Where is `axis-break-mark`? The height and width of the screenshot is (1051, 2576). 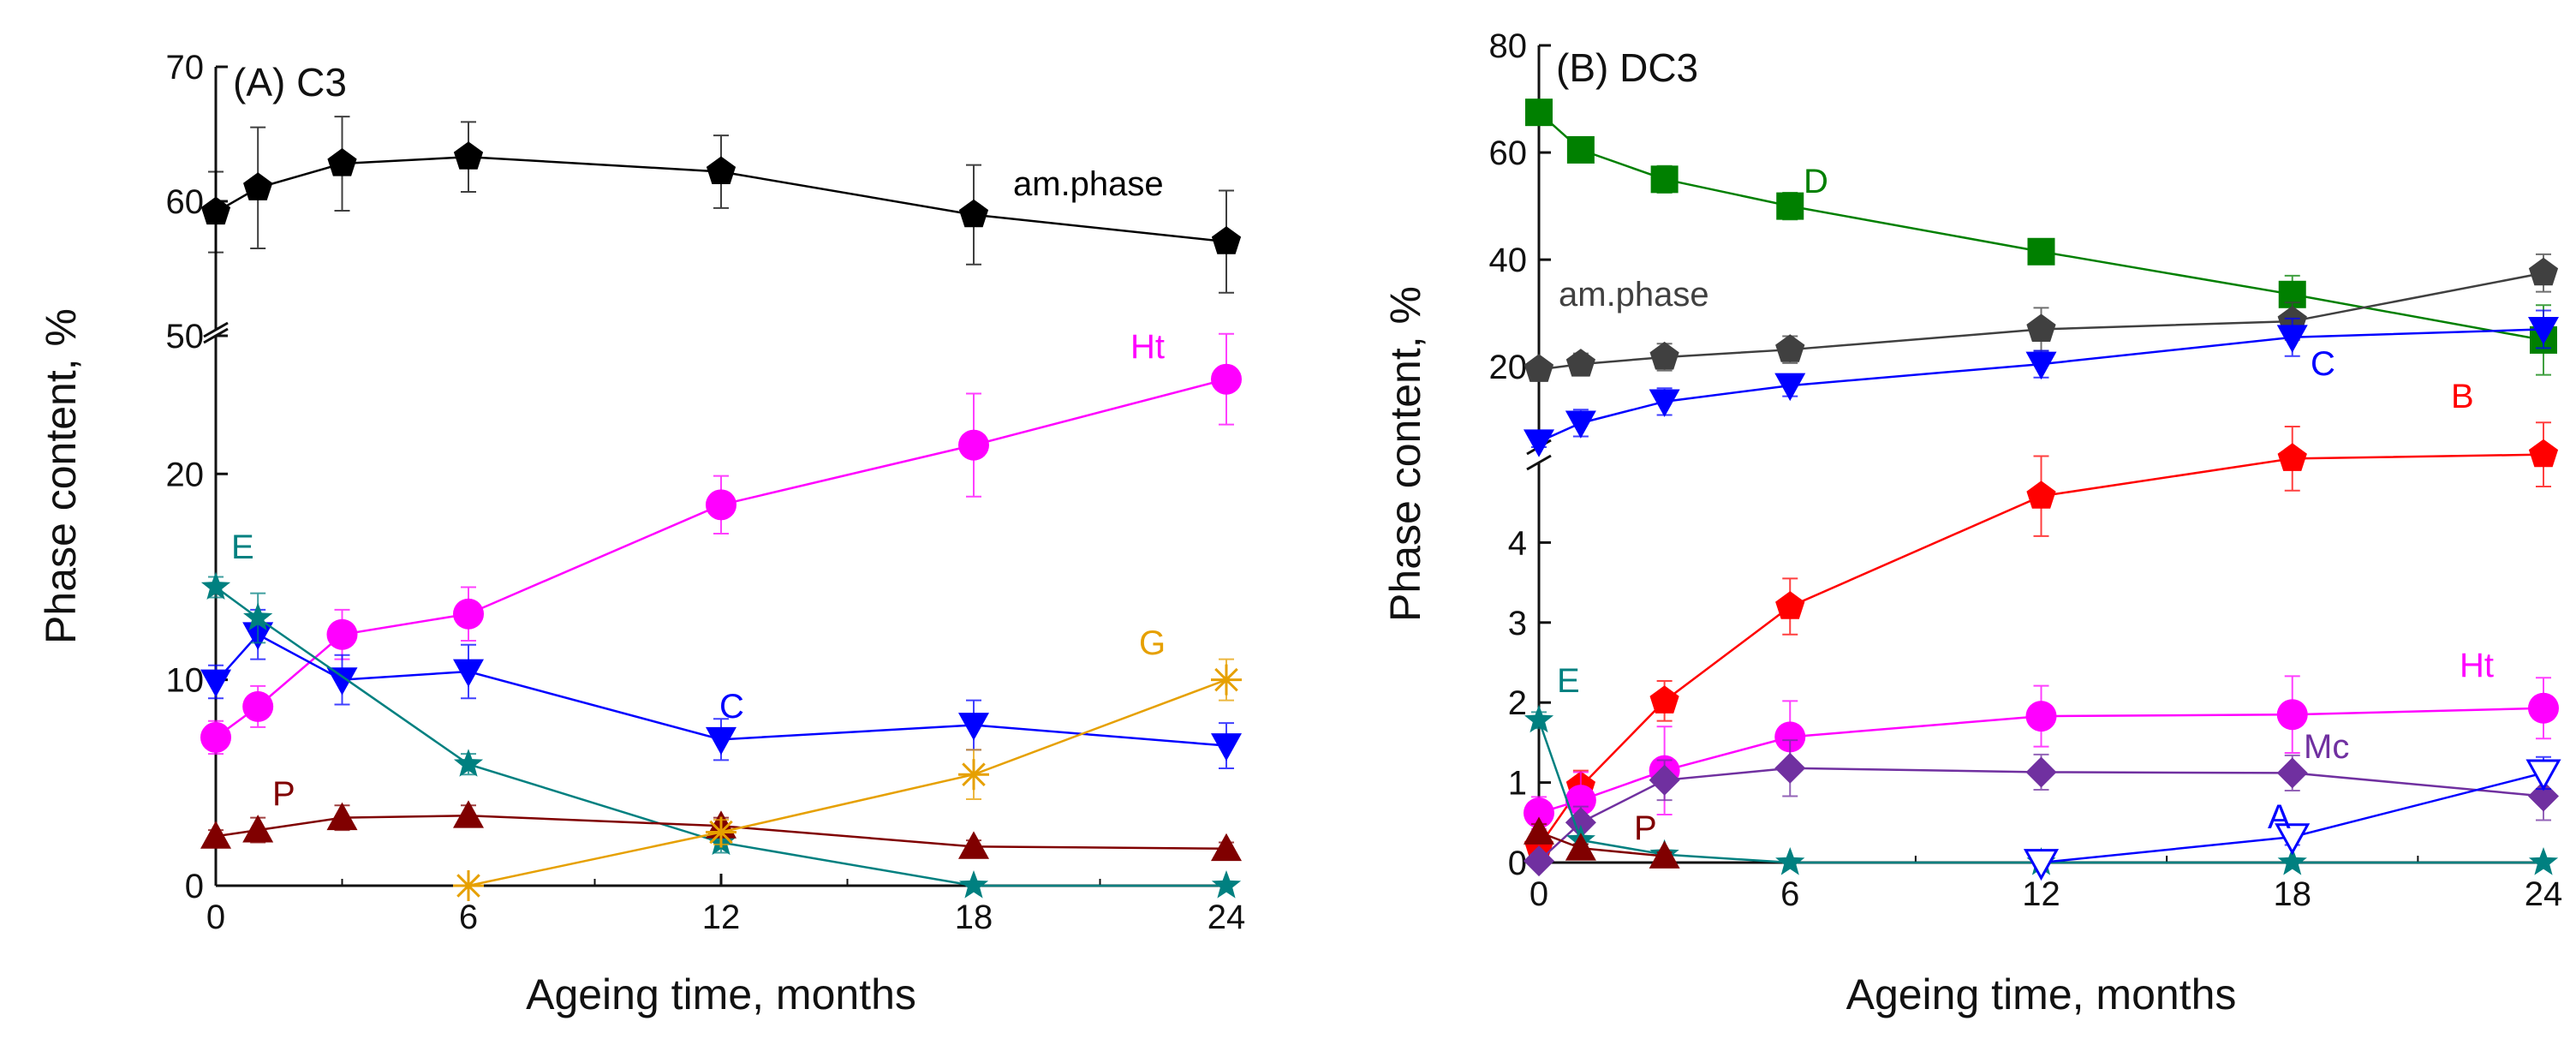
axis-break-mark is located at coordinates (216, 329).